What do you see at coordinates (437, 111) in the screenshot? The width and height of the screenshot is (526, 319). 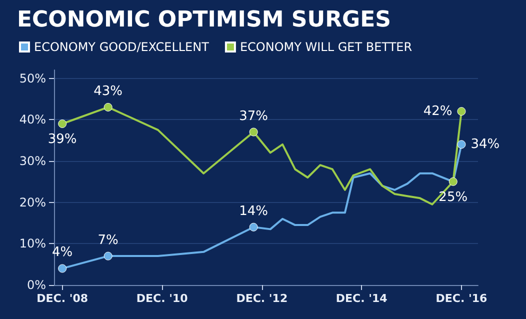 I see `data-label: 42%` at bounding box center [437, 111].